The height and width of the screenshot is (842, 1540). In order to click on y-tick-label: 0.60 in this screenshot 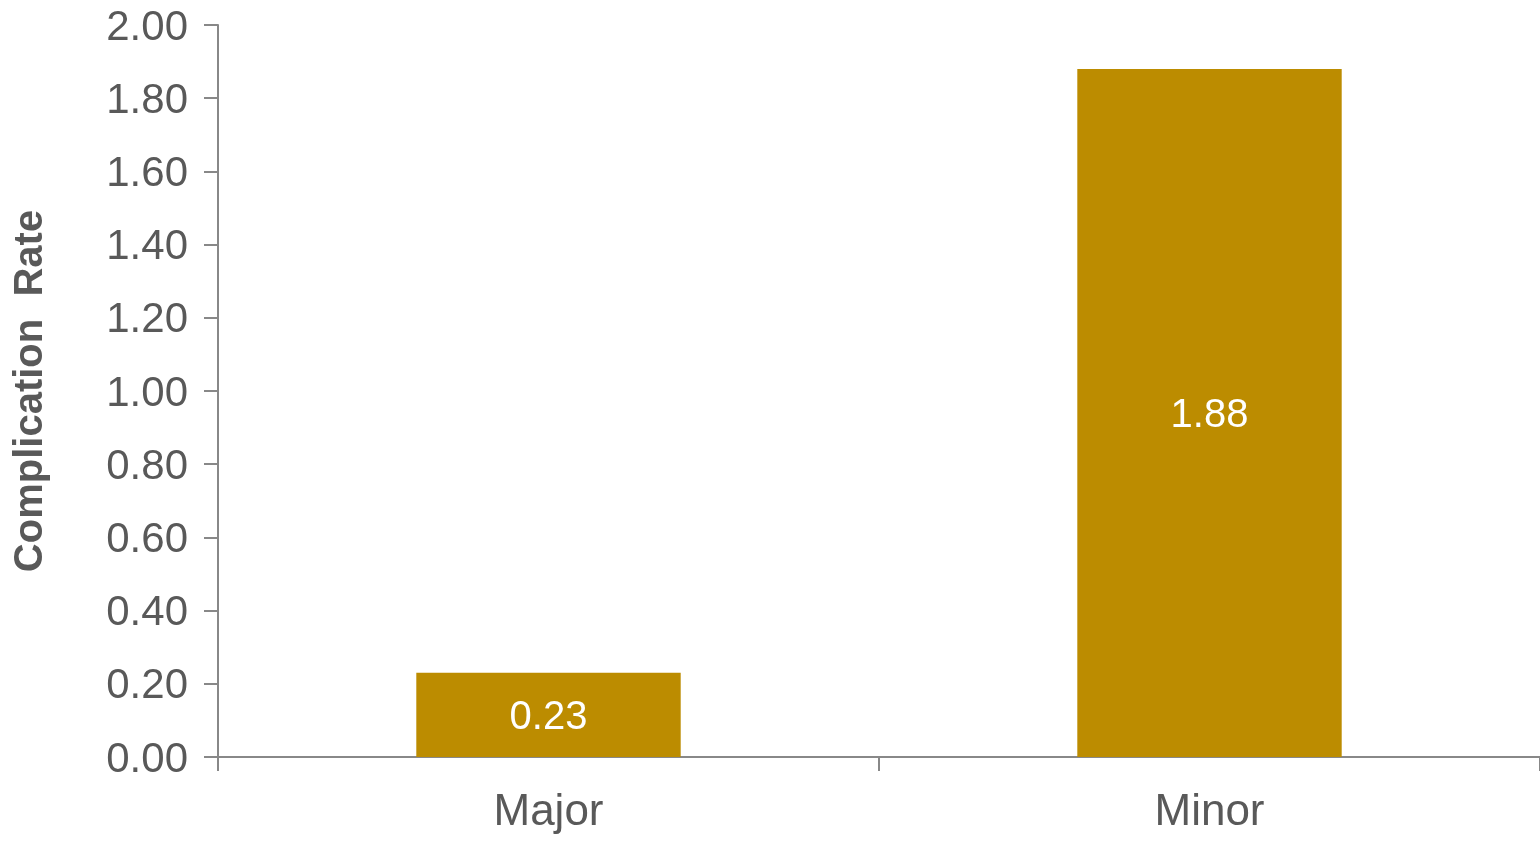, I will do `click(147, 537)`.